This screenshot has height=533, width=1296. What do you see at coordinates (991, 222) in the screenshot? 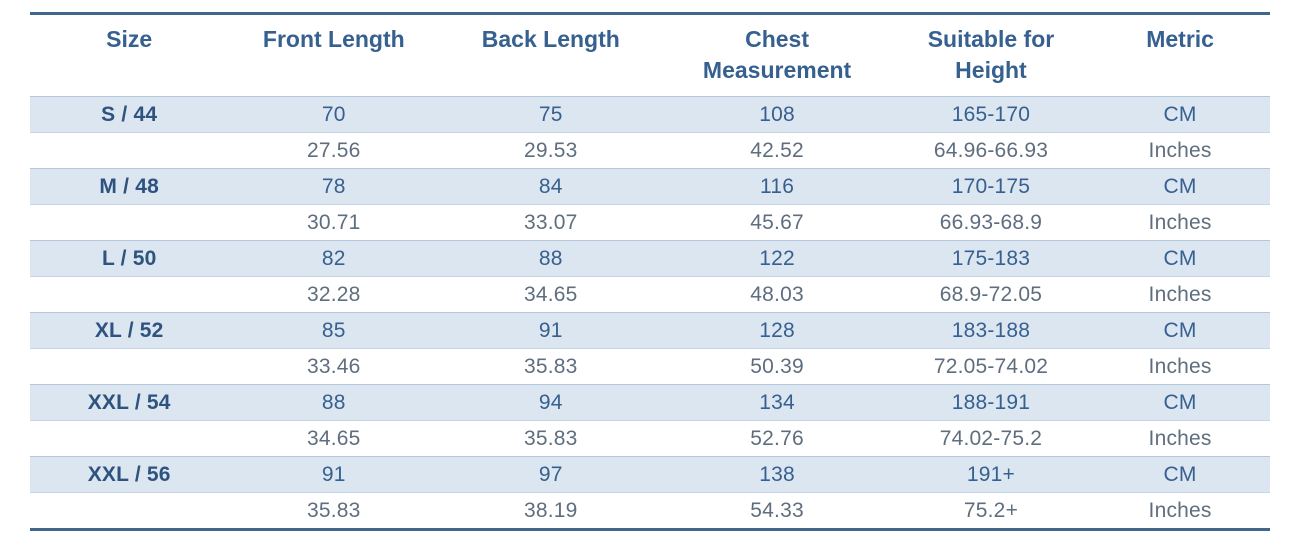
I see `cell-suitable-height: 66.93-68.9` at bounding box center [991, 222].